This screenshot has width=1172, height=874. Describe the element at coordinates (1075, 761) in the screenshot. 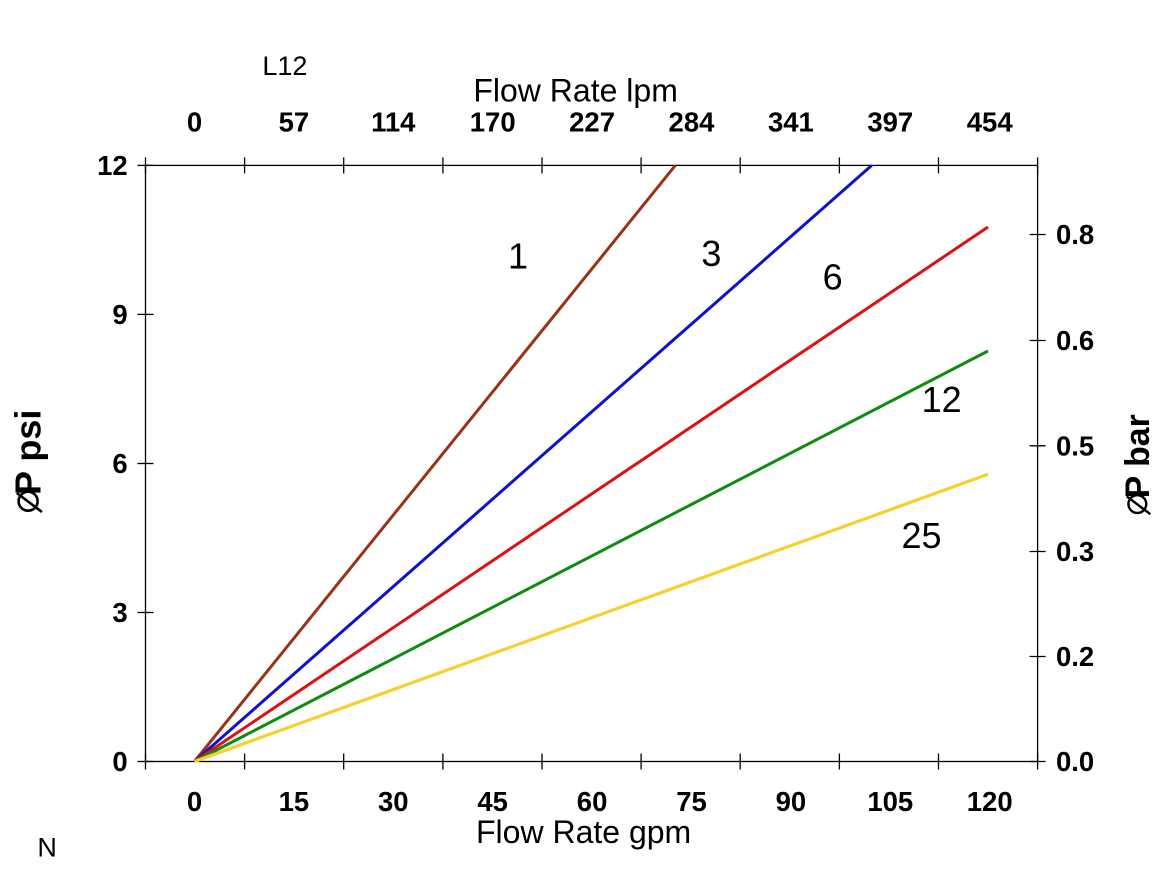

I see `svg-text: 0.0` at that location.